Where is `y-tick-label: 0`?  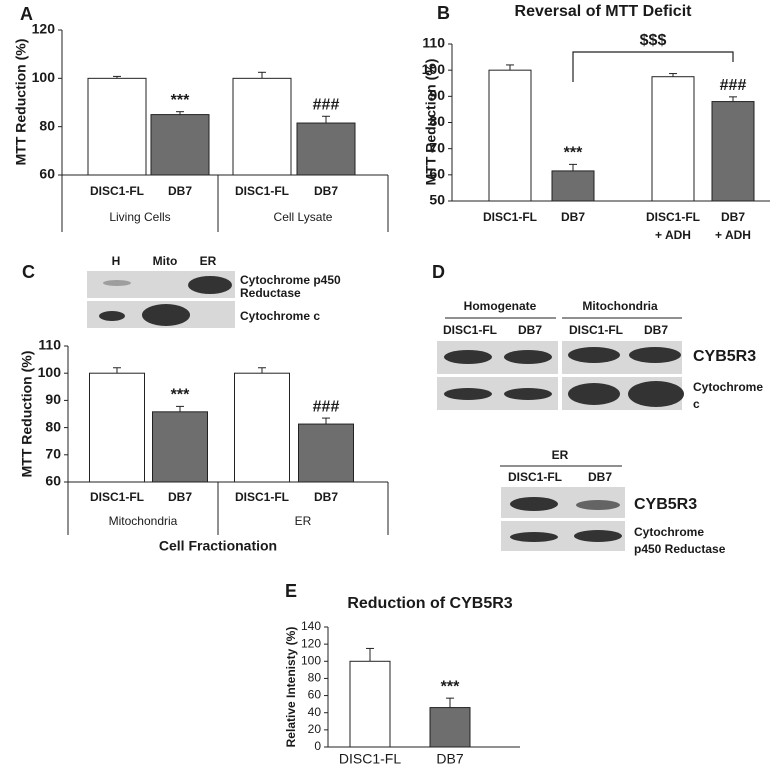 y-tick-label: 0 is located at coordinates (317, 746).